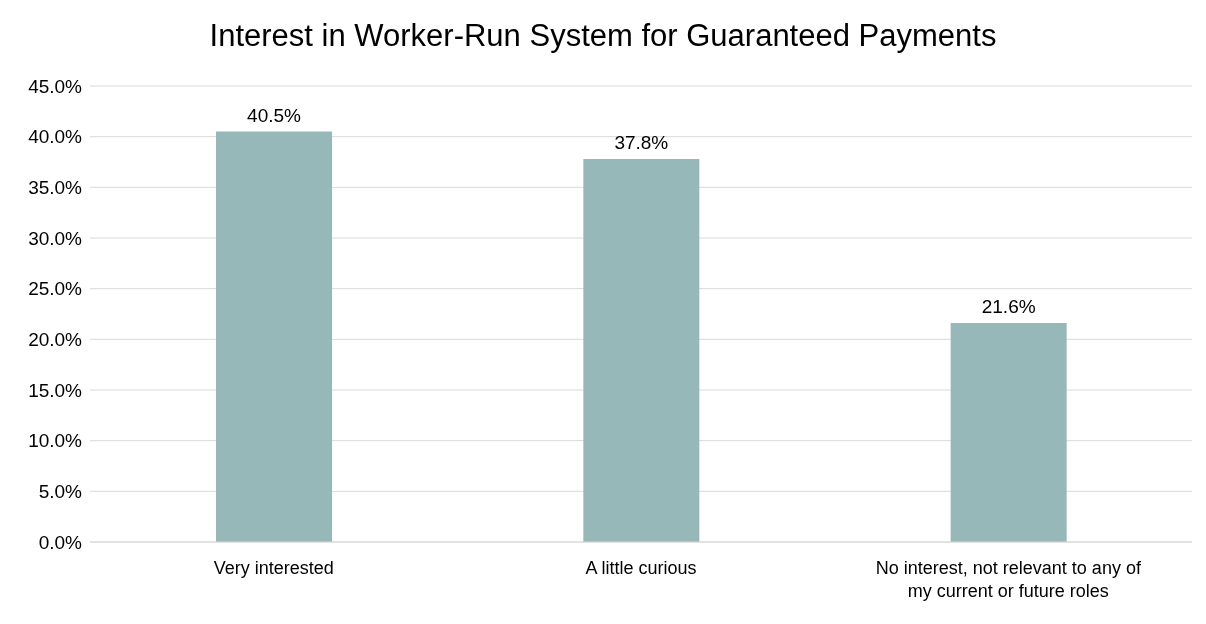 Image resolution: width=1206 pixels, height=624 pixels. Describe the element at coordinates (1008, 307) in the screenshot. I see `data-label: 21.6%` at that location.